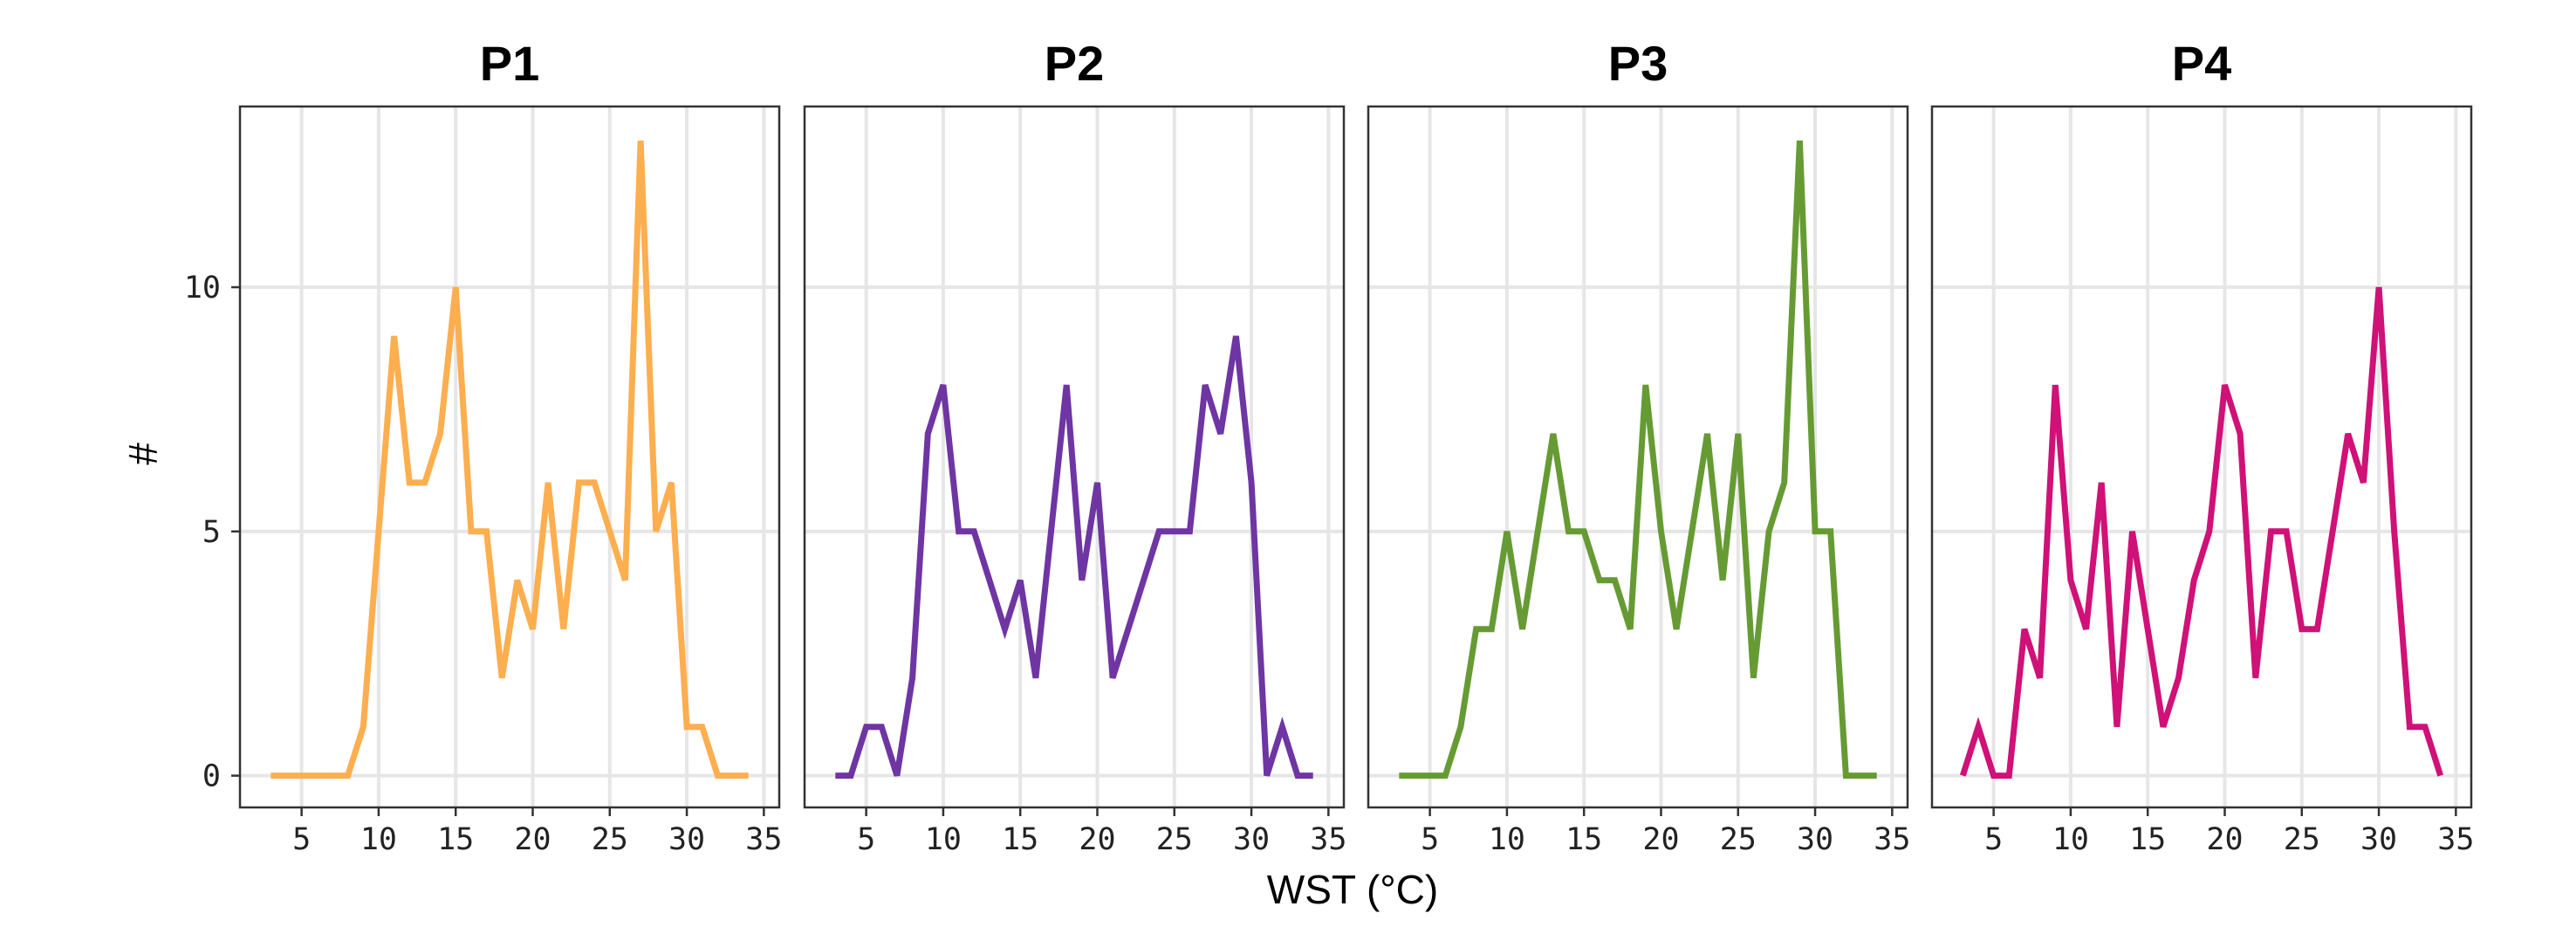  I want to click on y-axis-title: #, so click(143, 454).